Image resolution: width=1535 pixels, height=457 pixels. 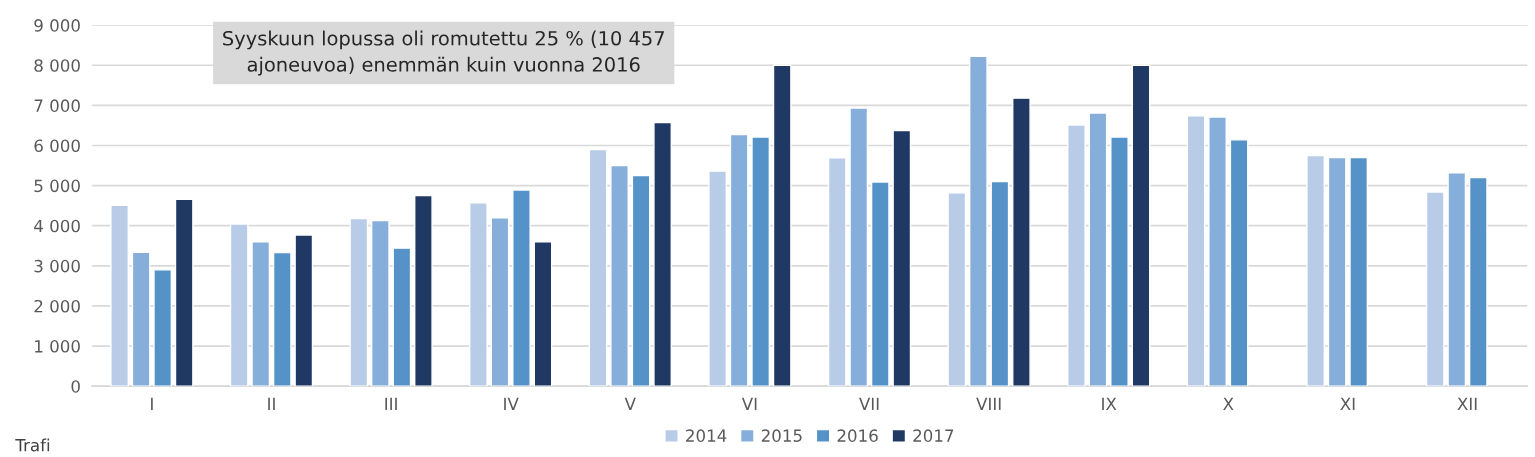 I want to click on legend-label: 2017, so click(x=933, y=435).